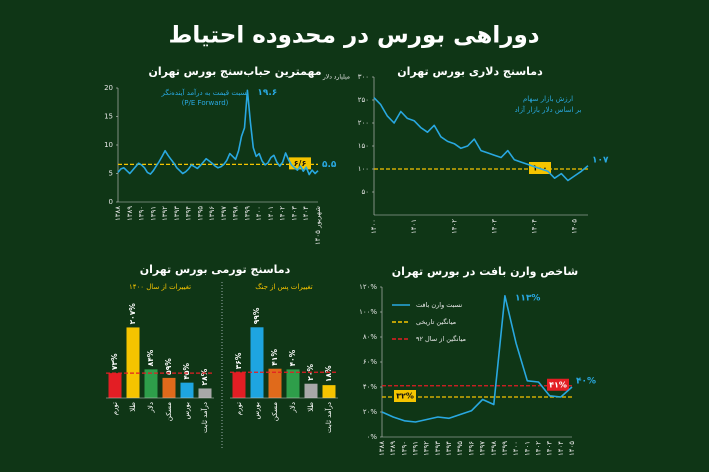 This screenshot has height=472, width=709. I want to click on y-tick-label: 0, so click(111, 202).